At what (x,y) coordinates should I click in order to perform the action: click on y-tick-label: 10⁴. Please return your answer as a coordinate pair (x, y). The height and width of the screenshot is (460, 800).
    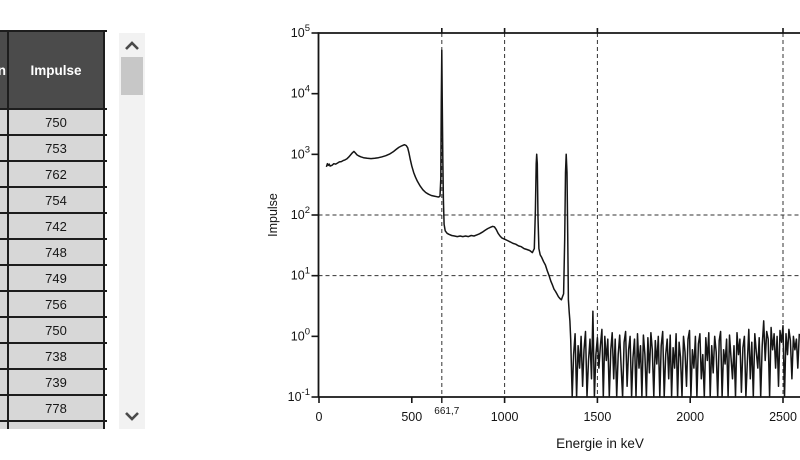
    Looking at the image, I should click on (300, 92).